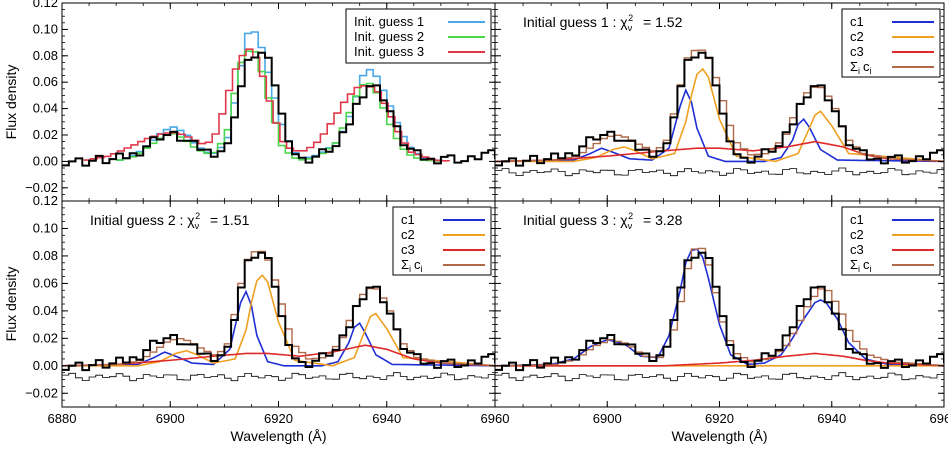 The width and height of the screenshot is (948, 450). What do you see at coordinates (62, 418) in the screenshot?
I see `x-tick-label: 6880` at bounding box center [62, 418].